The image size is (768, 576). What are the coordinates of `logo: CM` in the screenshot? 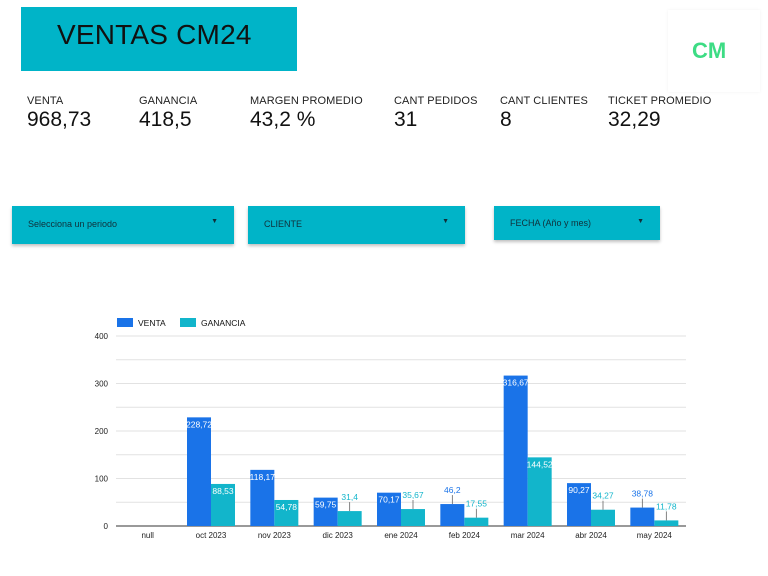 It's located at (714, 51).